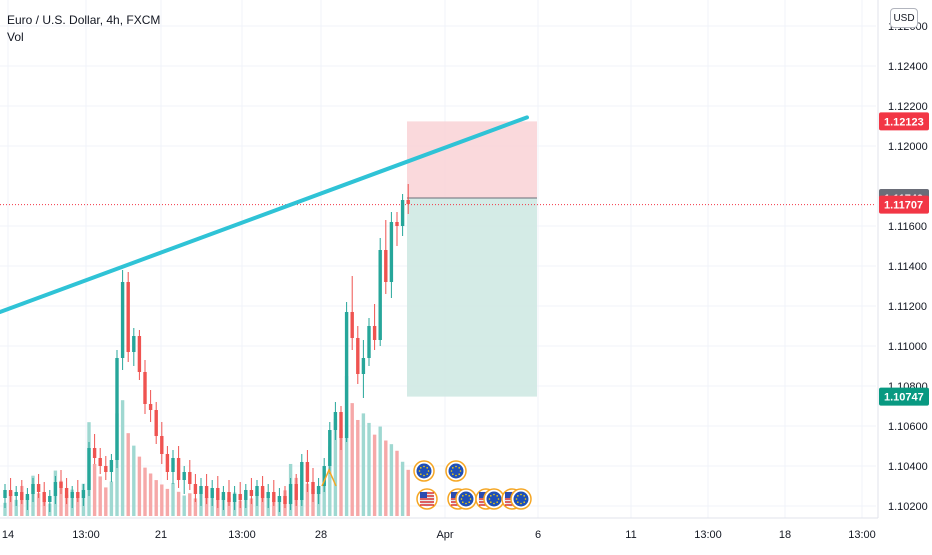  Describe the element at coordinates (472, 297) in the screenshot. I see `take-profit-zone` at that location.